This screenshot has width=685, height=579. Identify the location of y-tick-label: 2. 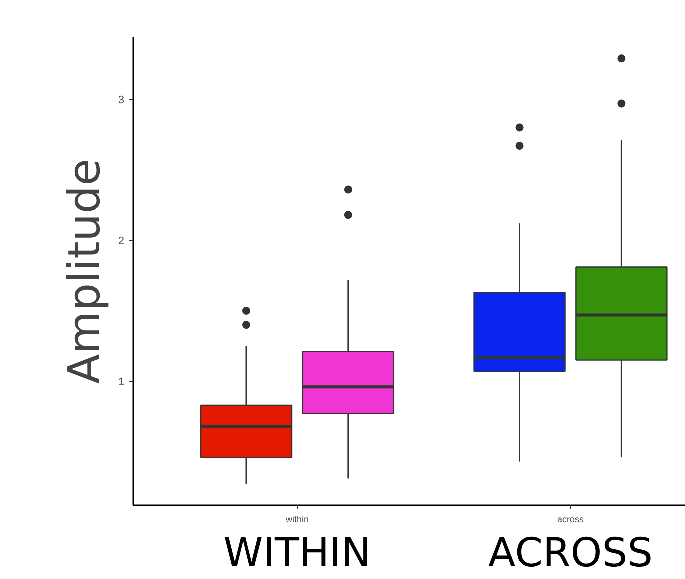
(121, 241).